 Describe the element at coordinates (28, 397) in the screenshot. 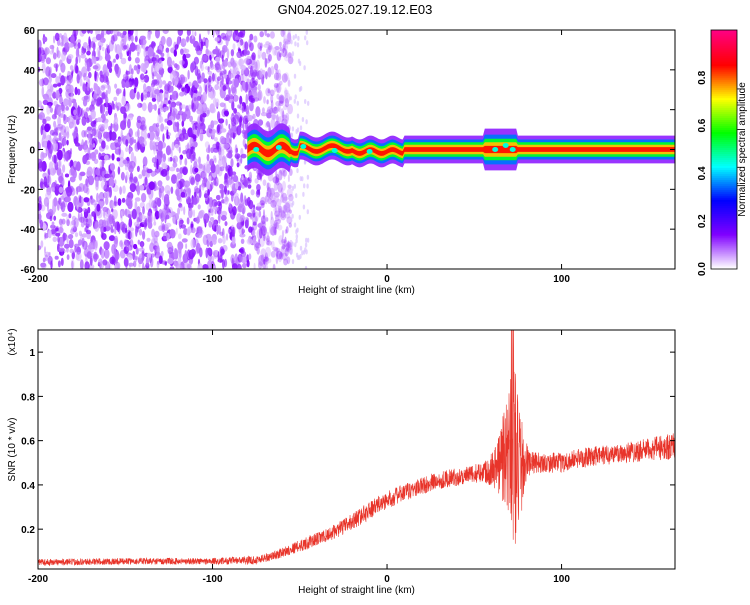

I see `snr-y-tick-label: 0.8` at that location.